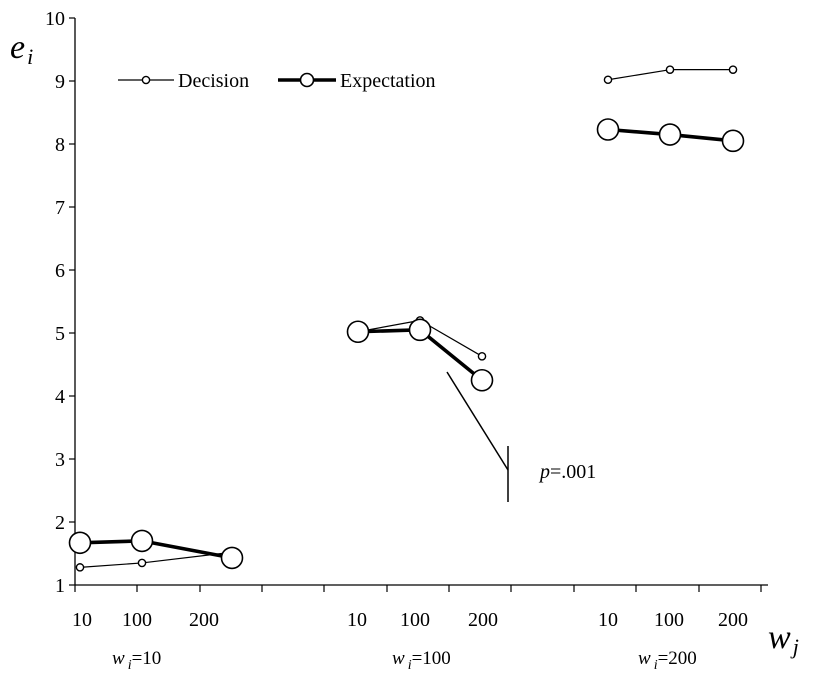 The image size is (818, 673). Describe the element at coordinates (60, 334) in the screenshot. I see `y-tick-label: 5` at that location.